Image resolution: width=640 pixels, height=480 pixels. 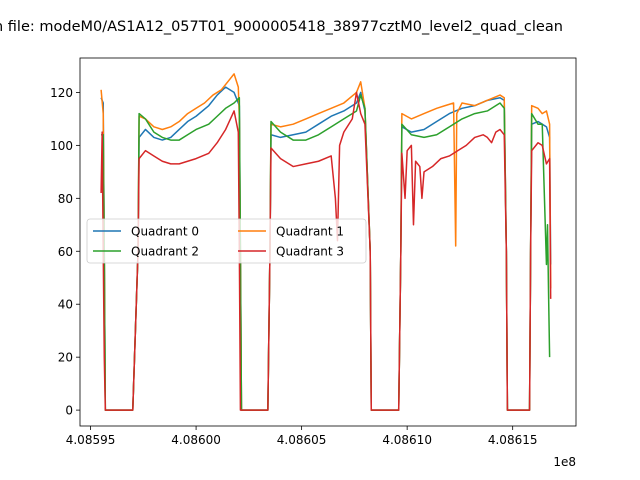 I want to click on legend-box, so click(x=226, y=241).